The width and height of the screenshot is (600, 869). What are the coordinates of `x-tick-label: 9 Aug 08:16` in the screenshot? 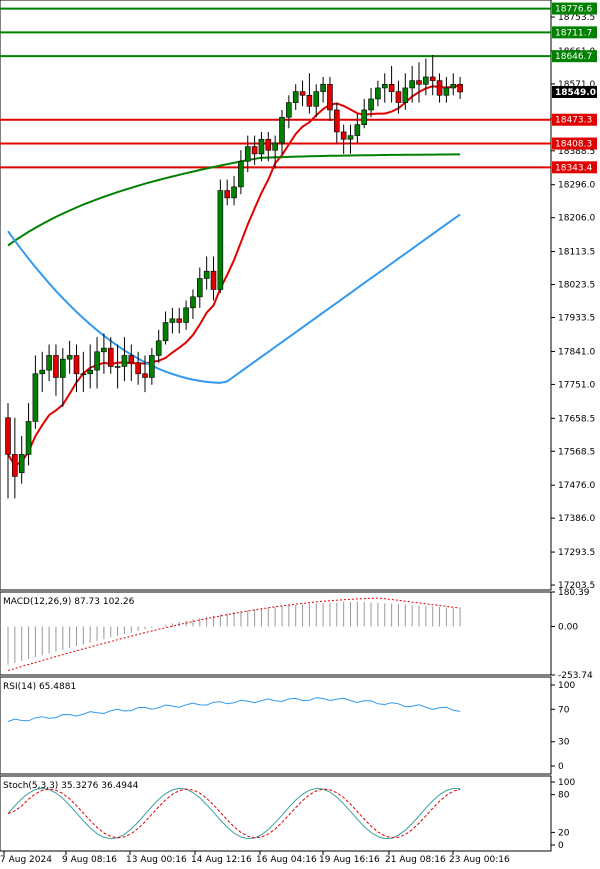 It's located at (89, 860).